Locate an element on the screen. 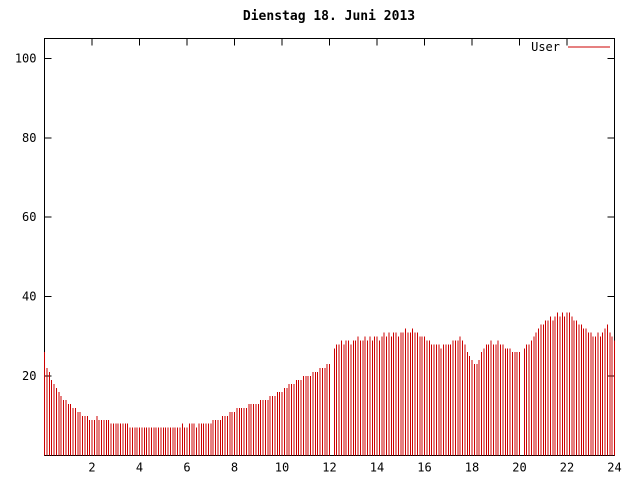 The height and width of the screenshot is (480, 640). x-tick-label: 22 is located at coordinates (567, 468).